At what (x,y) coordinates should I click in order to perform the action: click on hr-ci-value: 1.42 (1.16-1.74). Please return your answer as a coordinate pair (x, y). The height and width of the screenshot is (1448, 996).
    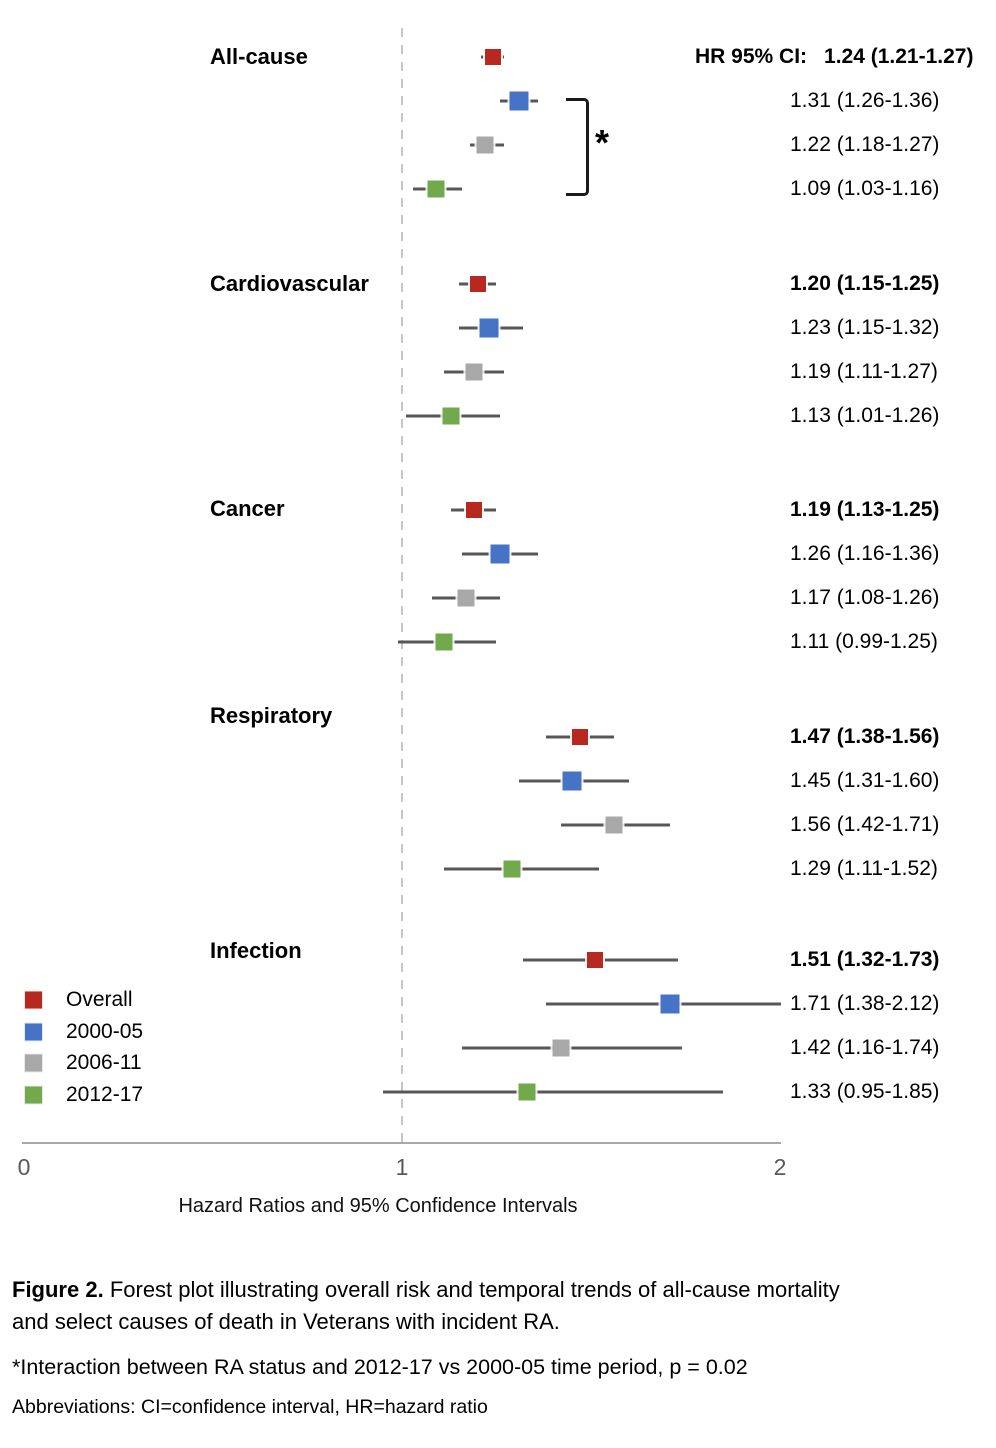
    Looking at the image, I should click on (865, 1047).